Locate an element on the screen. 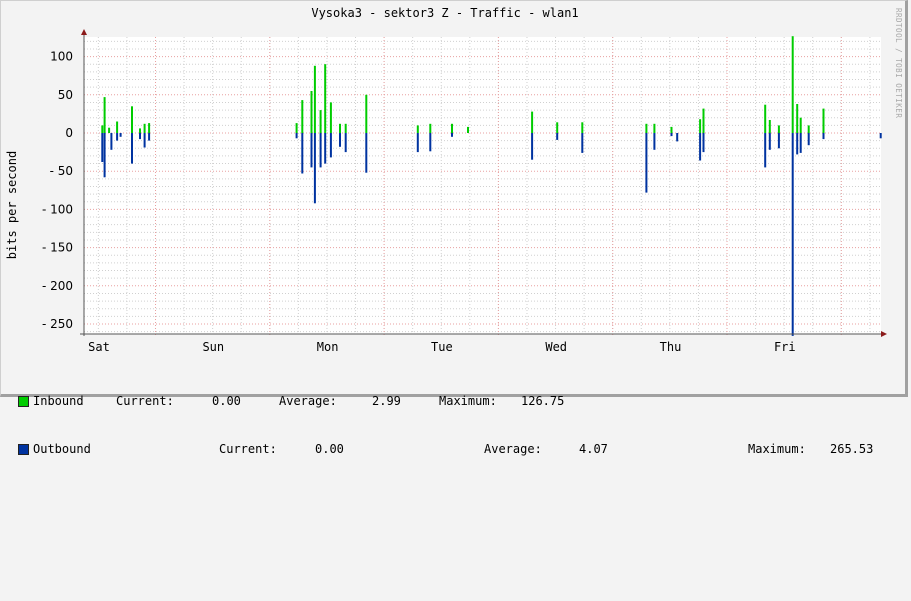 The height and width of the screenshot is (601, 911). inbound-current-label: Current: is located at coordinates (145, 401).